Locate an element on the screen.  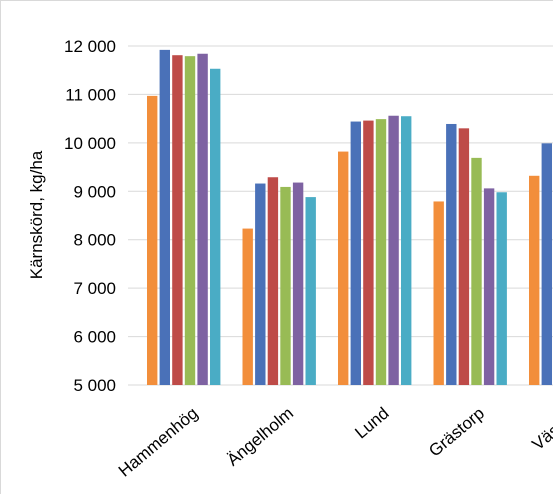
y-tick-label: 5 000 is located at coordinates (94, 385).